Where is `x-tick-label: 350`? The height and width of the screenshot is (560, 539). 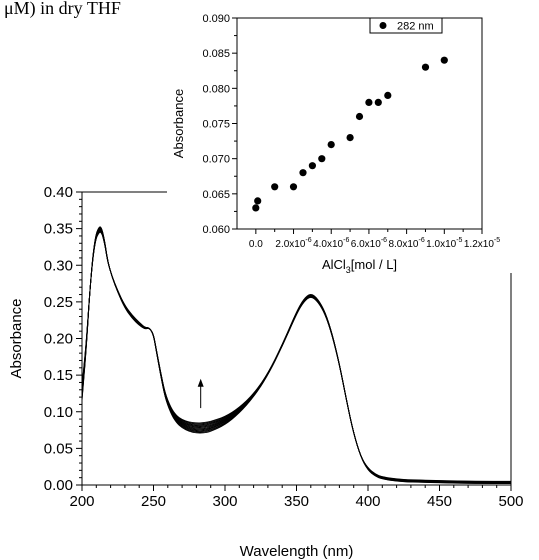 x-tick-label: 350 is located at coordinates (296, 501).